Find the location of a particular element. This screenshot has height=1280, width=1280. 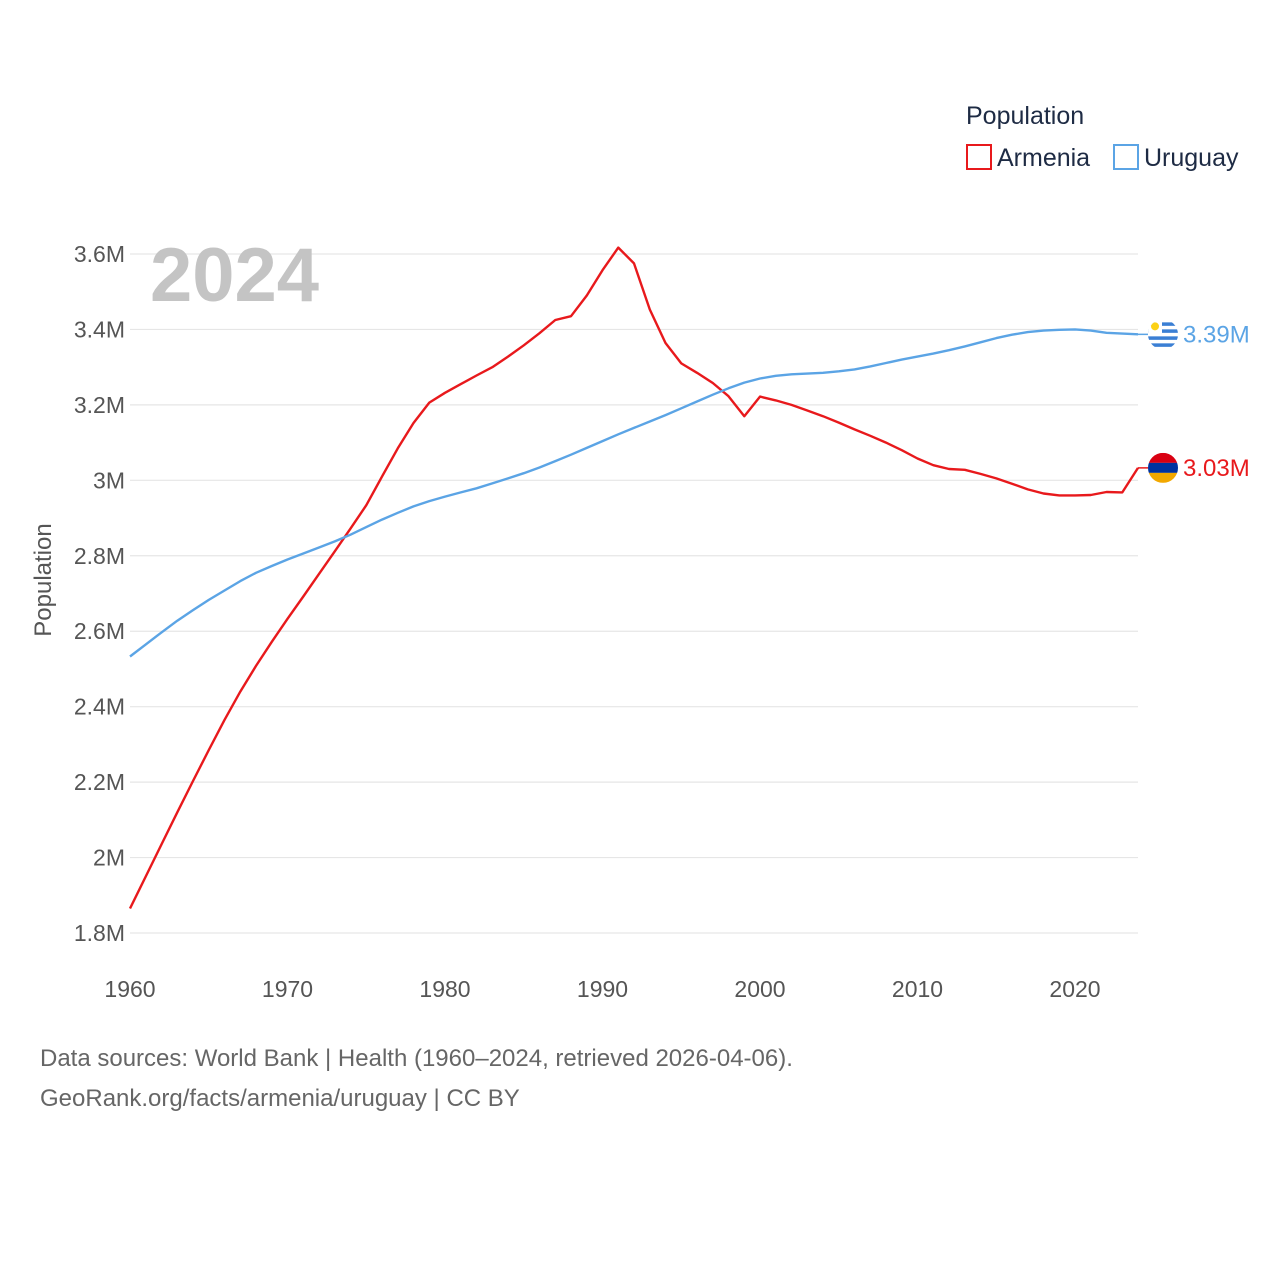

legend-items: Armenia Uruguay is located at coordinates (1102, 158).